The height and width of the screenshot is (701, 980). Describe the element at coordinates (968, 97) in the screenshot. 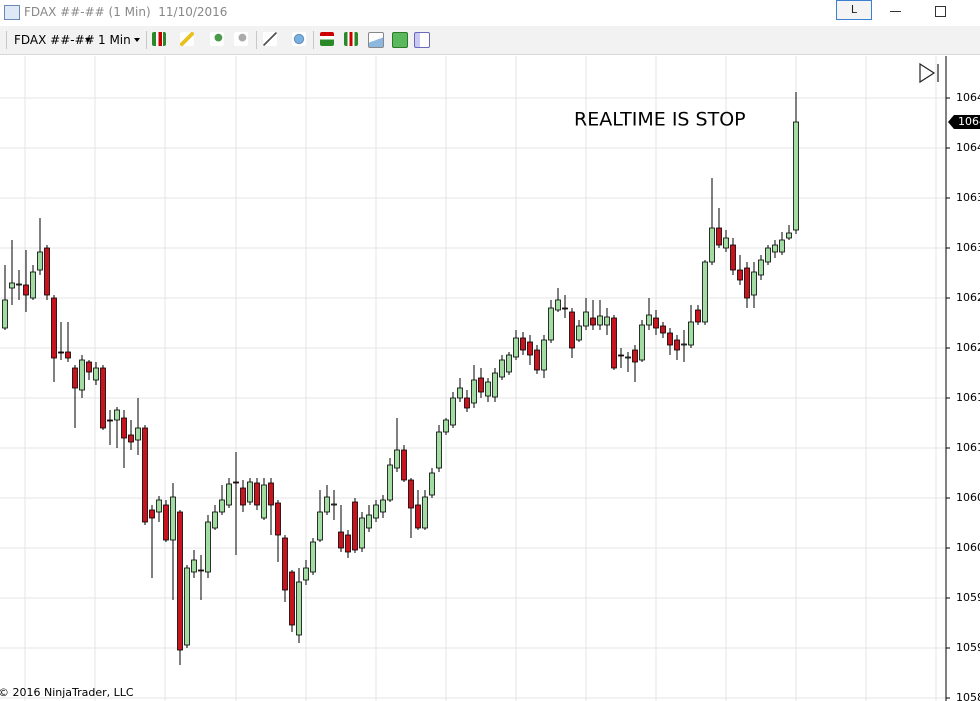

I see `y-tick-label: 1064` at that location.